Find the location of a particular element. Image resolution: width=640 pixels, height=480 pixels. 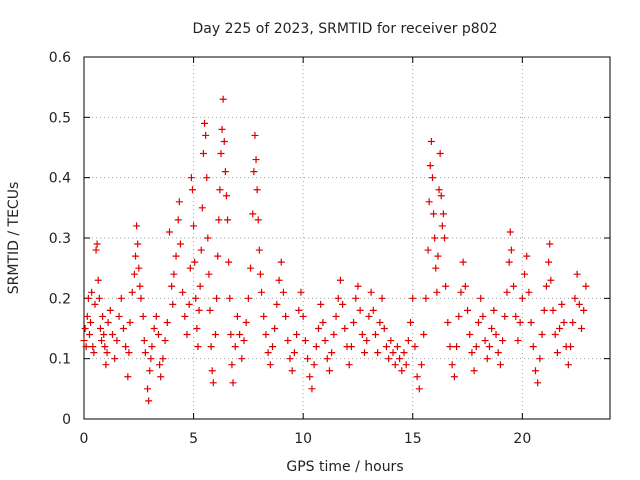

y-tick-label: 0.5 is located at coordinates (60, 118).